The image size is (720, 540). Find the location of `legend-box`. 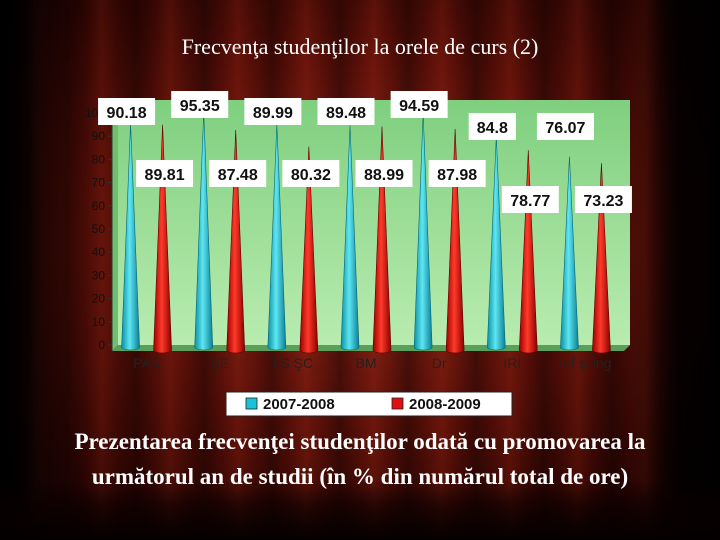

legend-box is located at coordinates (369, 404).